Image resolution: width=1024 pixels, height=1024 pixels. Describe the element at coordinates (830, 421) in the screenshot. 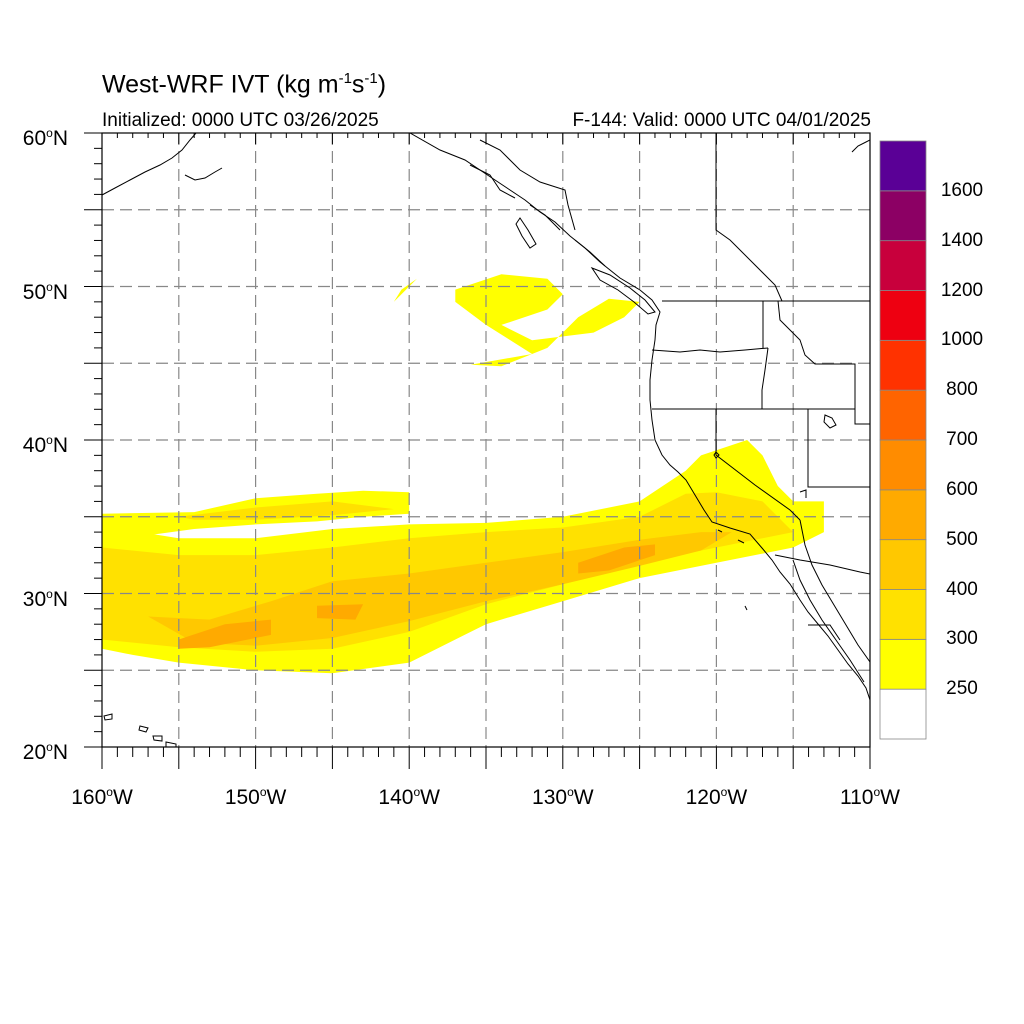

I see `great-salt-lake` at that location.